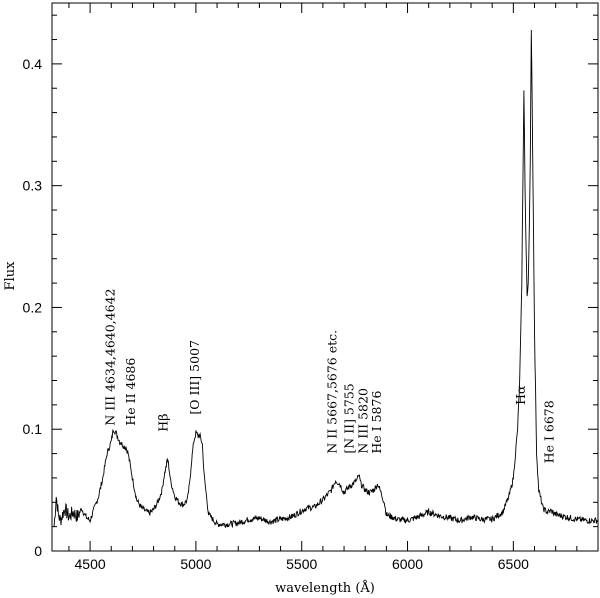 The width and height of the screenshot is (600, 598). What do you see at coordinates (194, 377) in the screenshot?
I see `line-annotation: [O III] 5007` at bounding box center [194, 377].